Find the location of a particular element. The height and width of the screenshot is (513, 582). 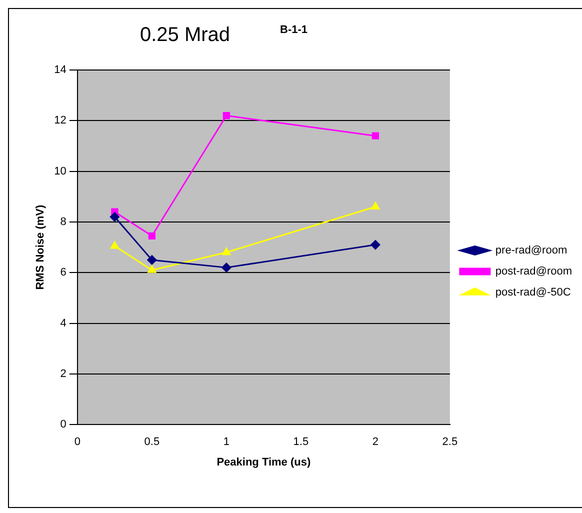

x-axis-title: Peaking Time (us) is located at coordinates (263, 462).